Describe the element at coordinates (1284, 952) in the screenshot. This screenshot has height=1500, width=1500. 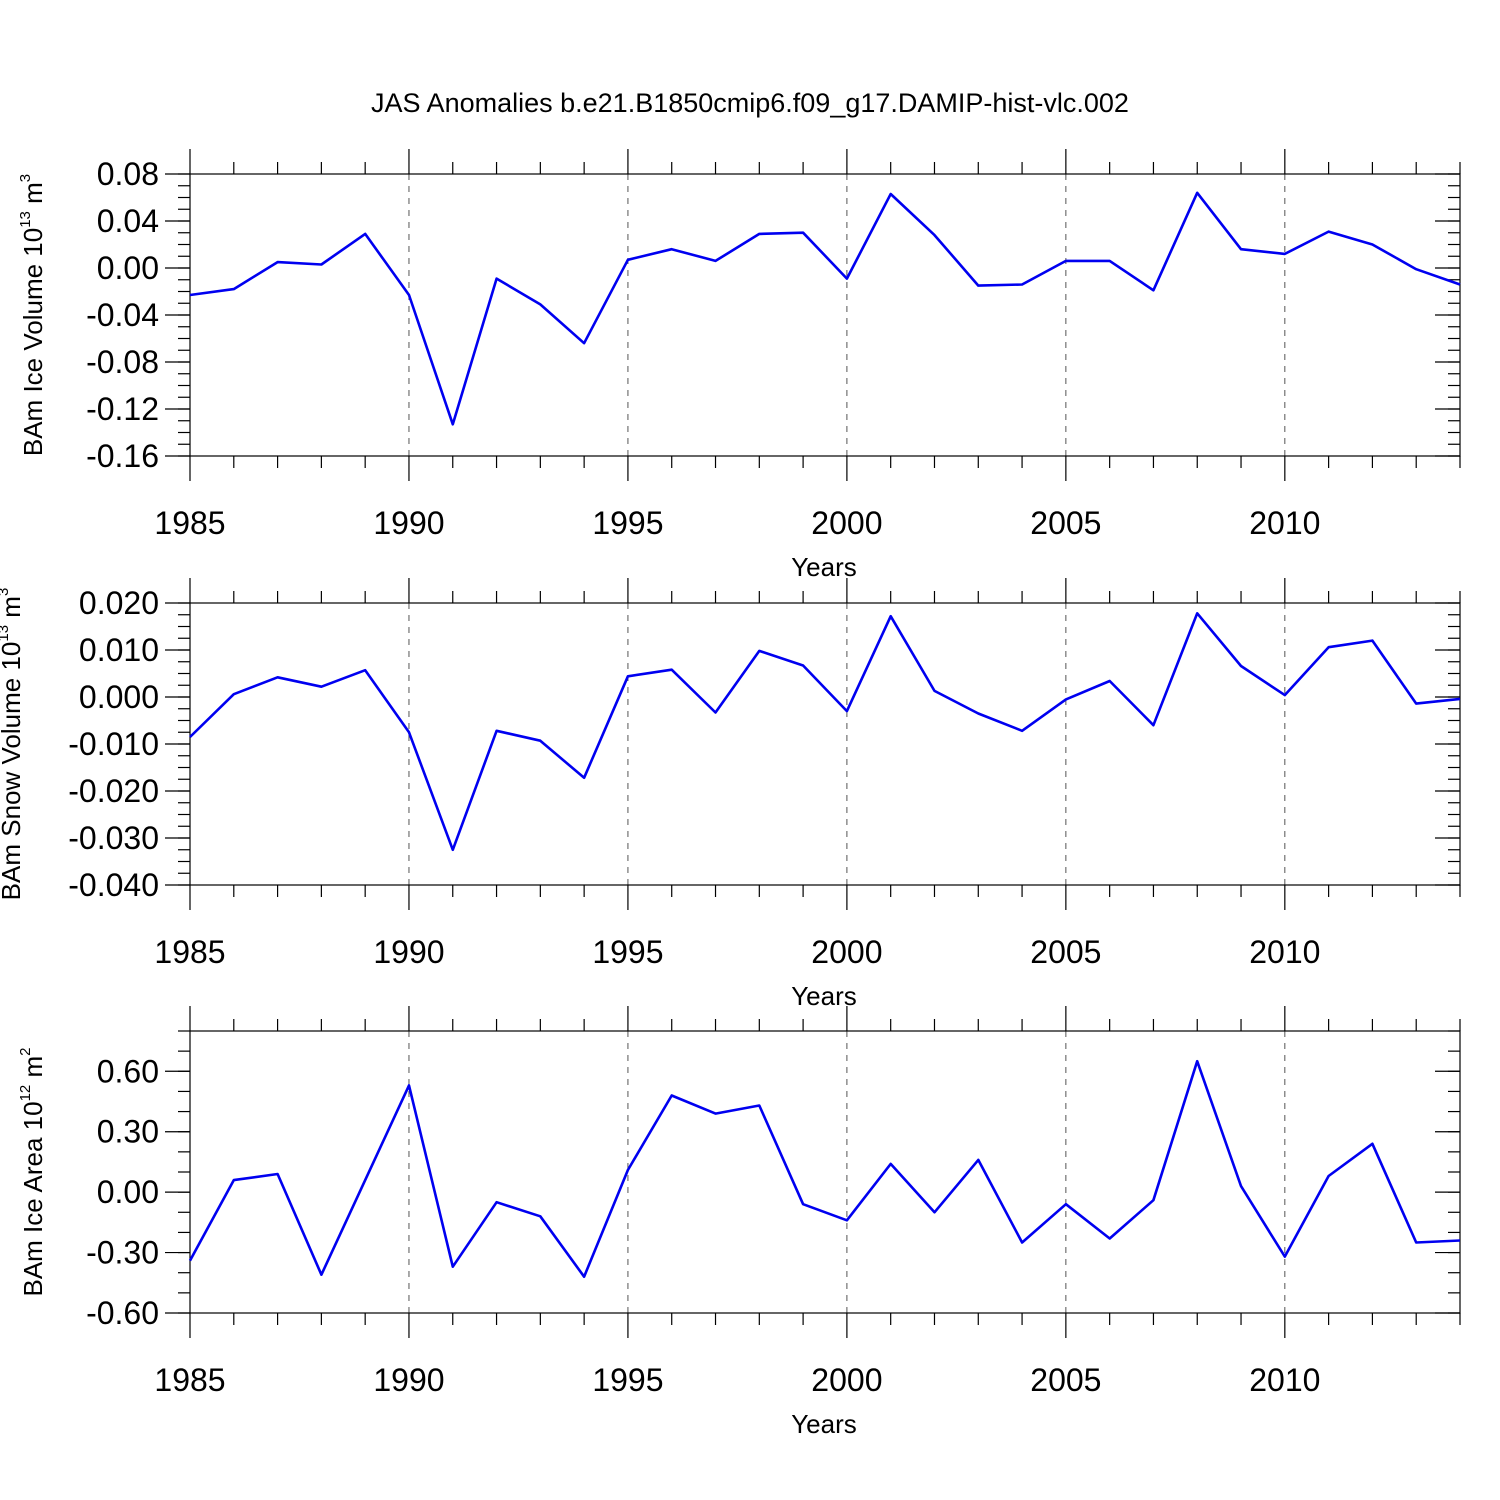
I see `x-tick-label: 2010` at that location.